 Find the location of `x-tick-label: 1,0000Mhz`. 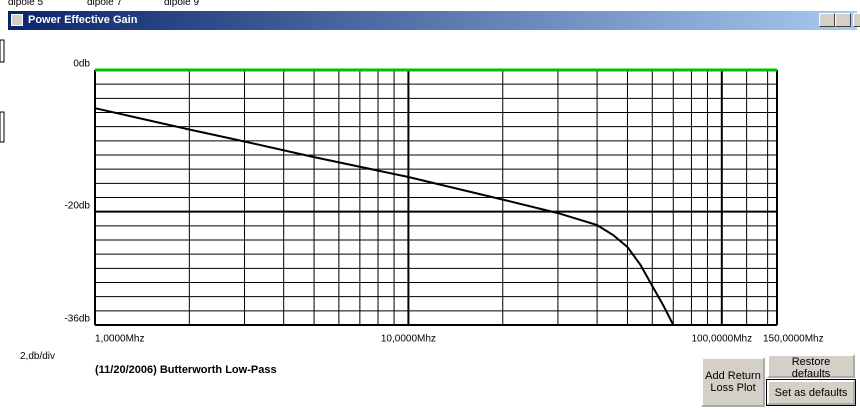

x-tick-label: 1,0000Mhz is located at coordinates (119, 339).